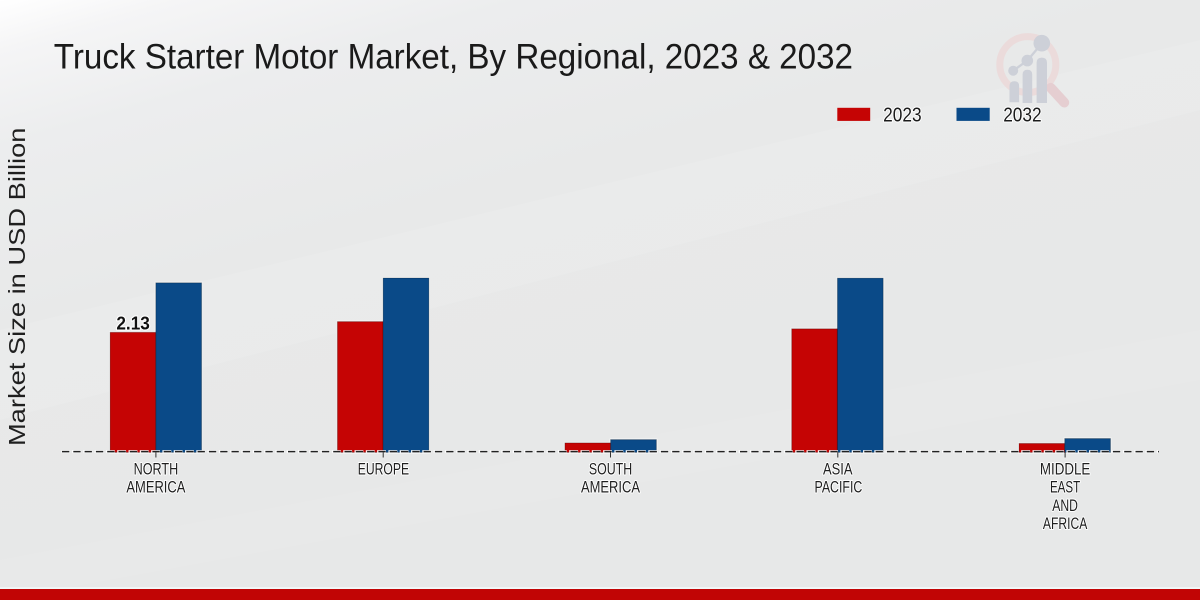 This screenshot has height=600, width=1200. What do you see at coordinates (1065, 506) in the screenshot?
I see `svg-text: AND` at bounding box center [1065, 506].